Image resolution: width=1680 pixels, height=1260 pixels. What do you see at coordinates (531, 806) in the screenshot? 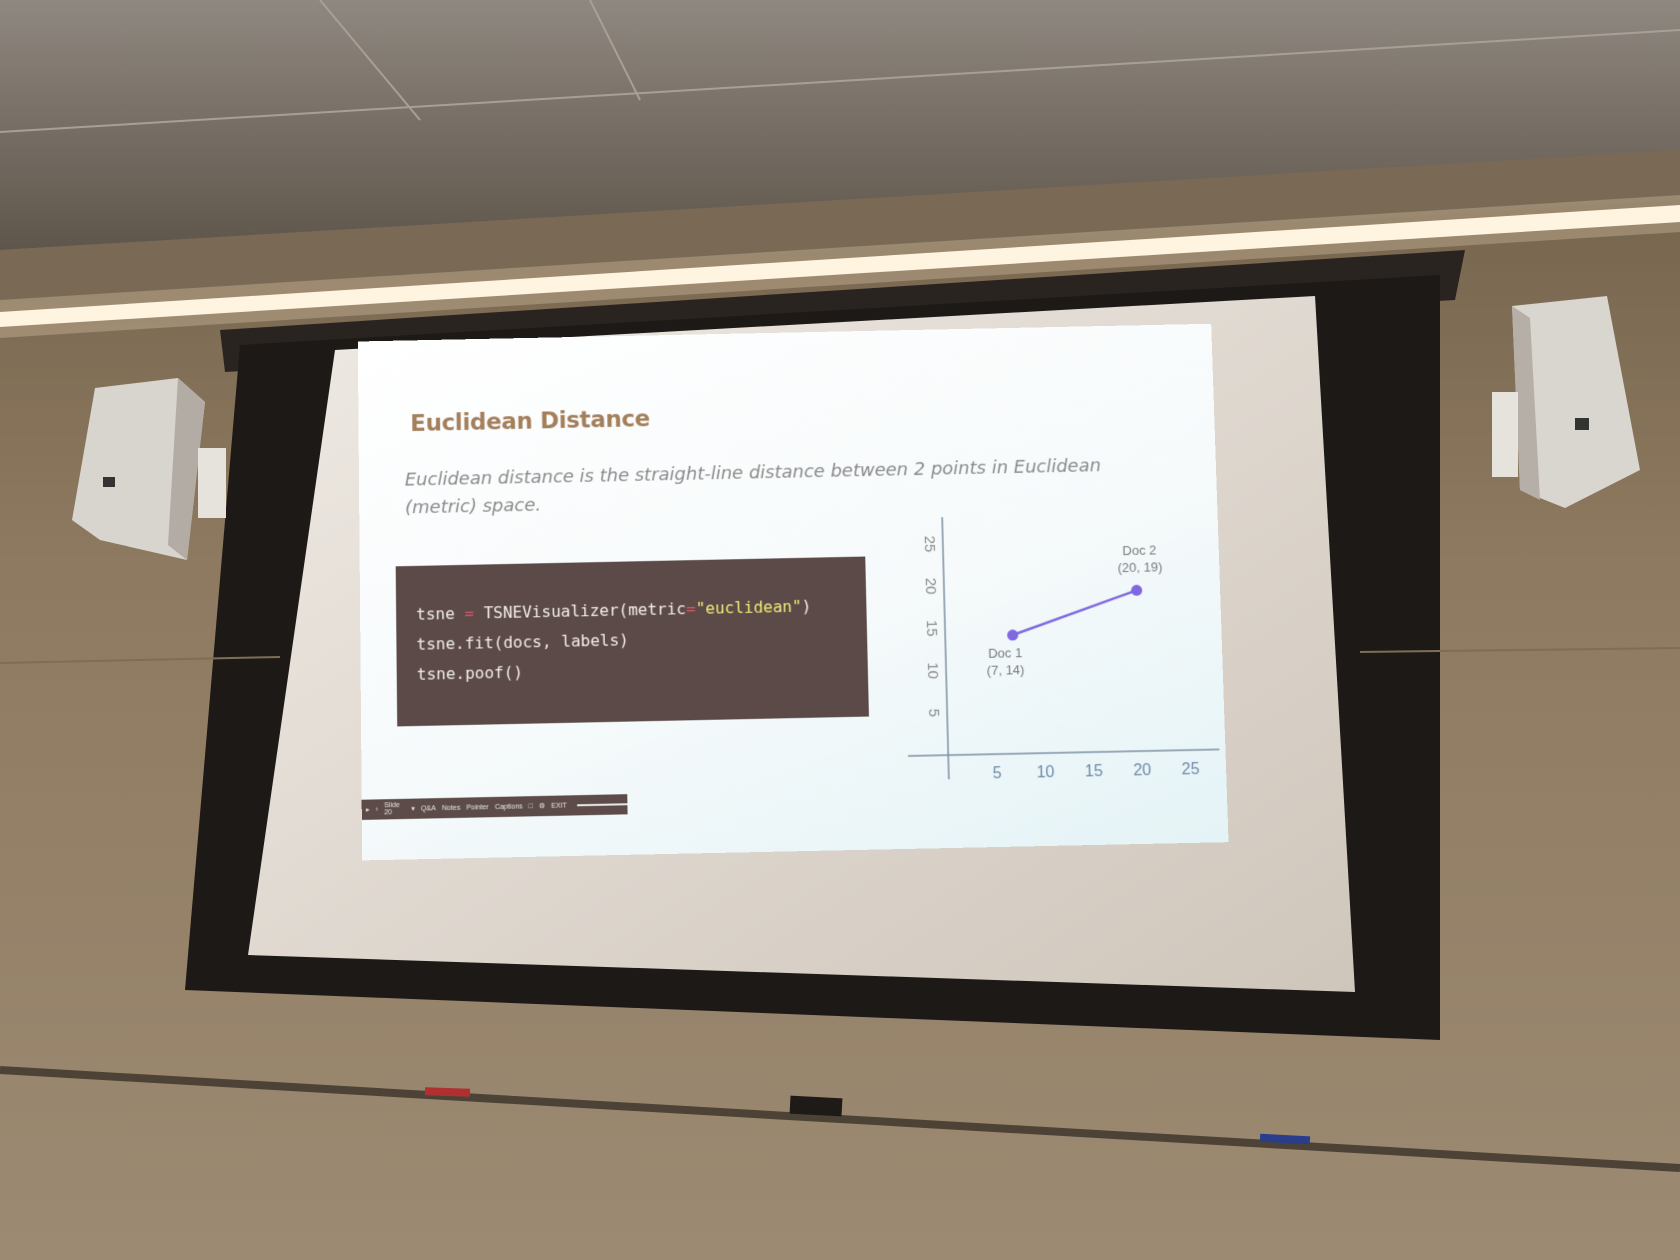
I see `fullscreen-icon: □` at bounding box center [531, 806].